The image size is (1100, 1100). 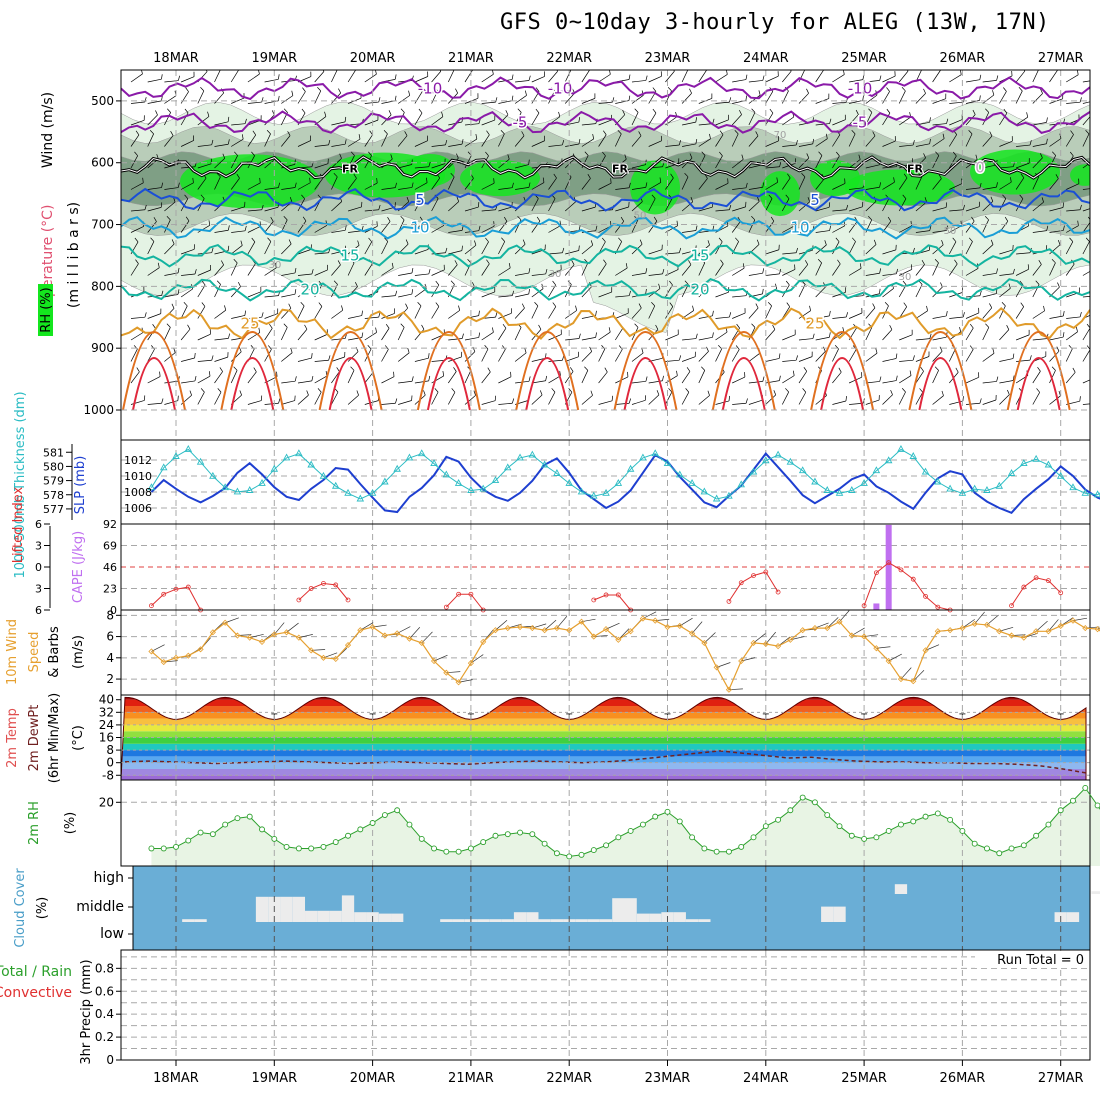 I want to click on cloud-clear-cell, so click(x=1095, y=892).